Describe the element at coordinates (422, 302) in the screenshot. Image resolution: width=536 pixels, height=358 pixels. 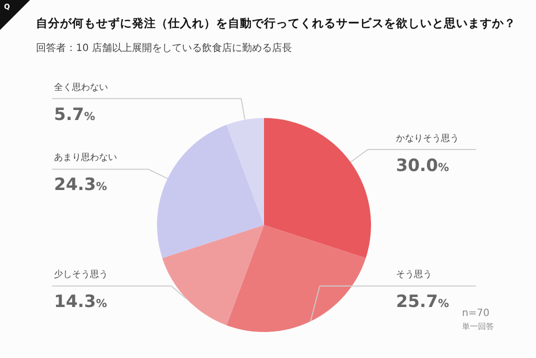
I see `data-label: 25.7%` at that location.